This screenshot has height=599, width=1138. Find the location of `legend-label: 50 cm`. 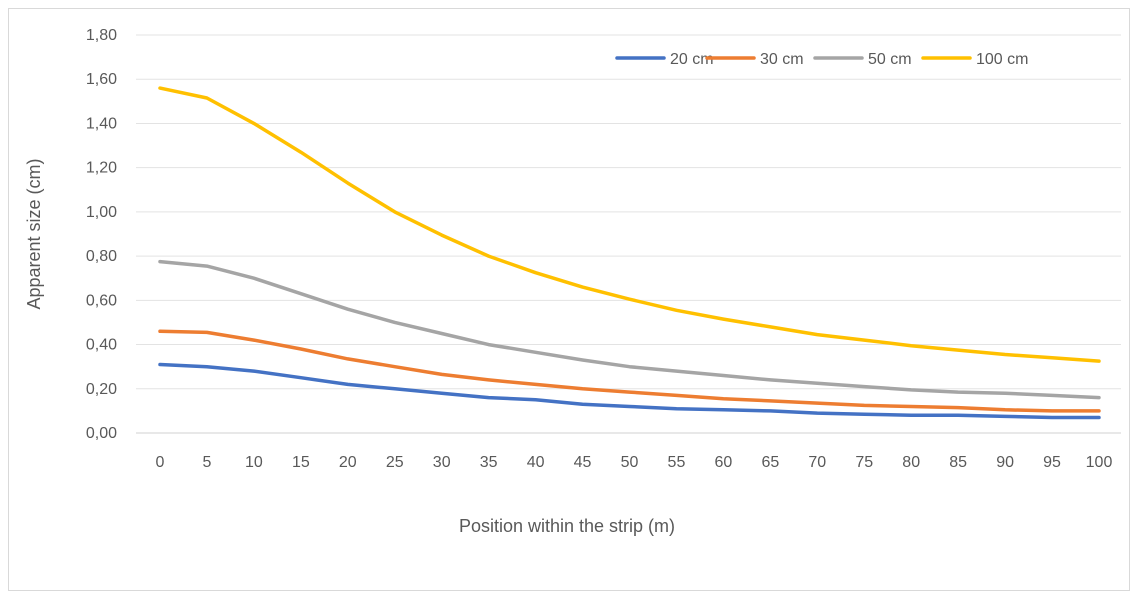

legend-label: 50 cm is located at coordinates (890, 59).